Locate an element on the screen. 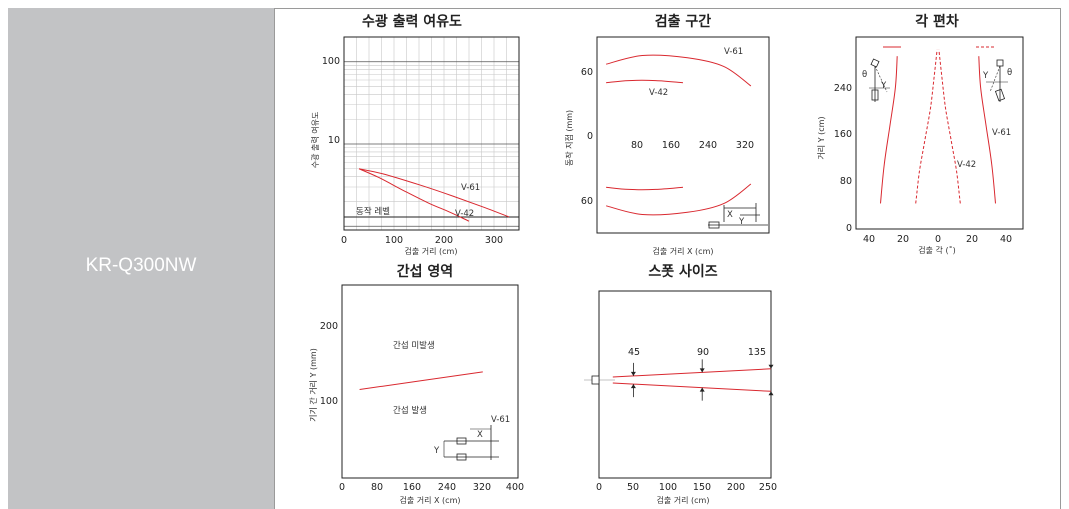  angle-diagram-theta-right: θ is located at coordinates (1009, 73).